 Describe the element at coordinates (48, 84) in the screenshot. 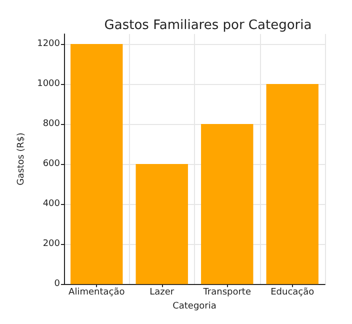

I see `y-tick-label: 1000` at that location.